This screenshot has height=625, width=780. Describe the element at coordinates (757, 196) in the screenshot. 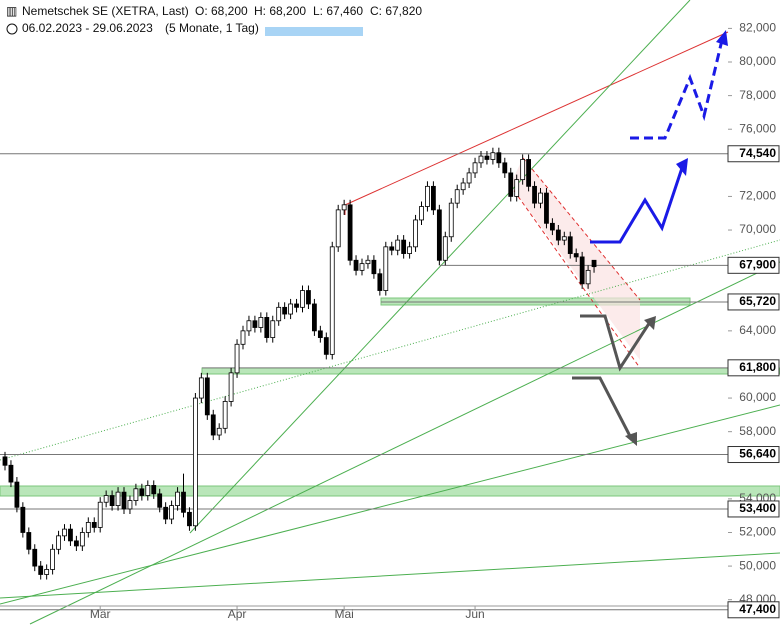

I see `y-tick-label: 72,000` at that location.